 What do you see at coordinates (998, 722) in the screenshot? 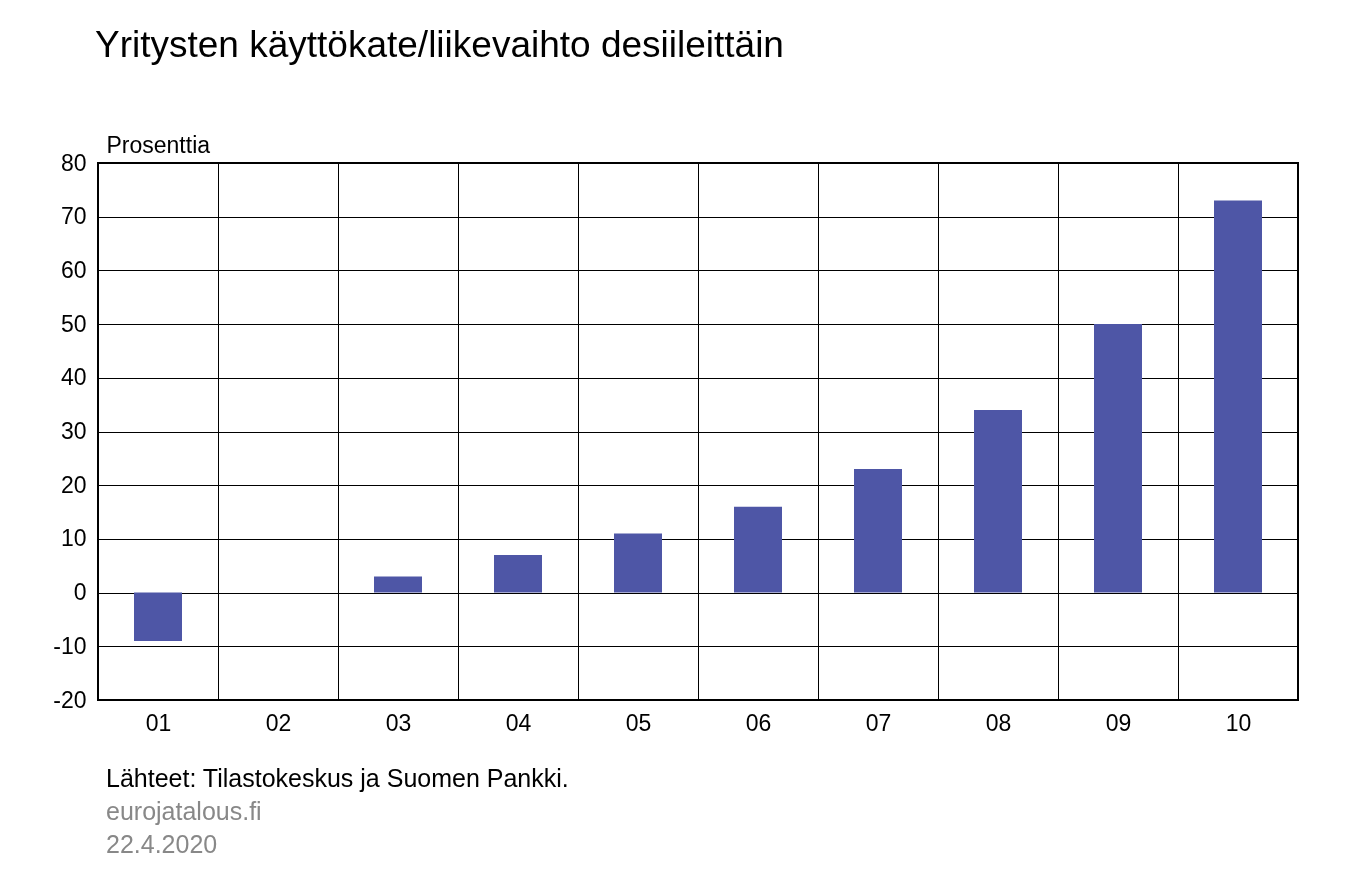
I see `x-tick-label: 08` at bounding box center [998, 722].